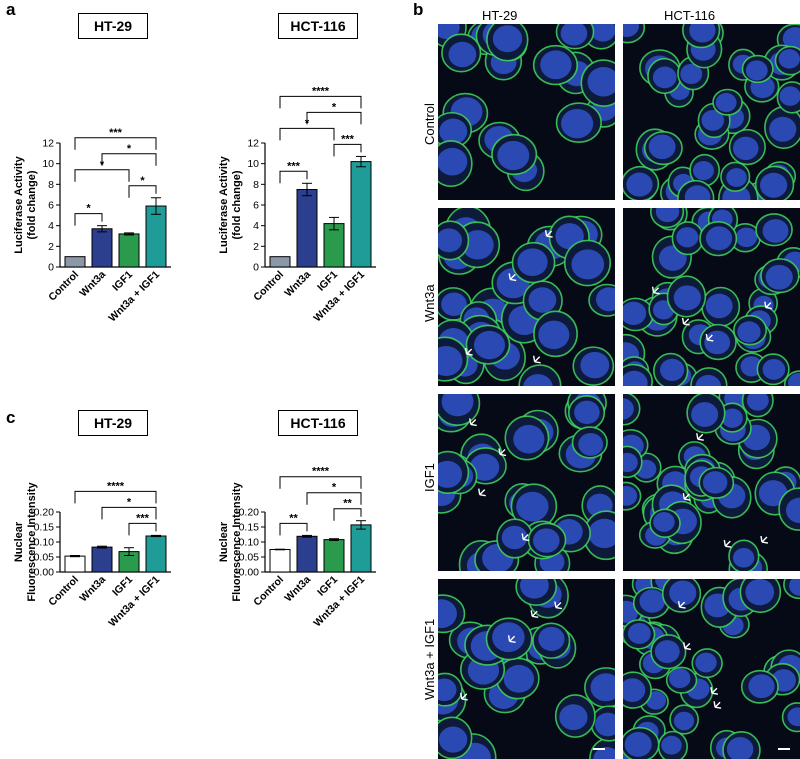 This screenshot has width=800, height=759. I want to click on micrograph-hct116-control, so click(711, 112).